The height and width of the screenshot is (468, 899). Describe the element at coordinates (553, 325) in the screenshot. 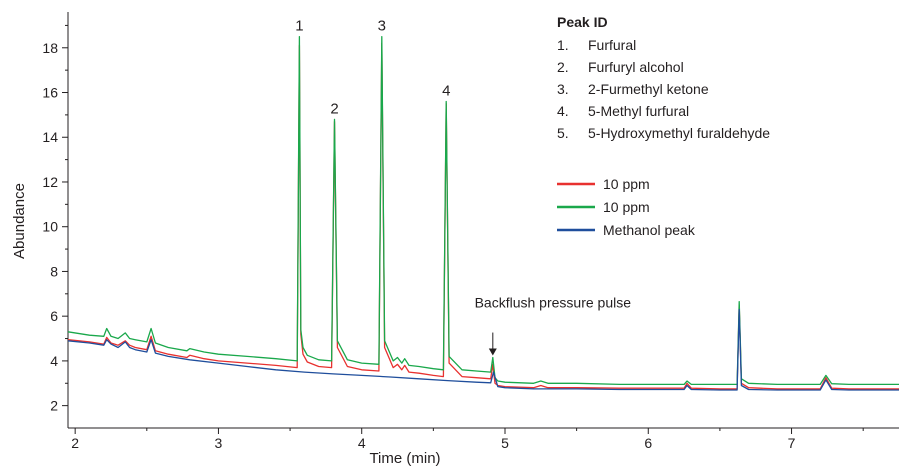

I see `backflush-annotation: Backflush pressure pulse` at that location.